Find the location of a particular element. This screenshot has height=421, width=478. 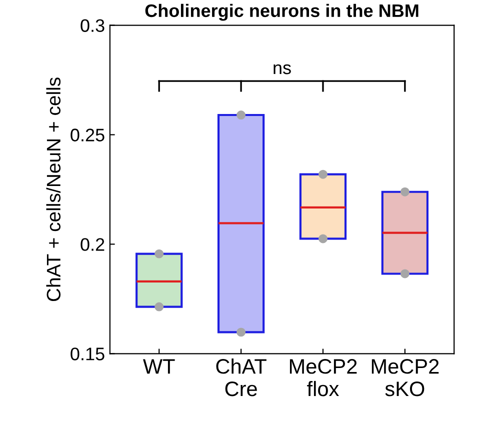

y-axis-title: ChAT + cells/NeuN + cells is located at coordinates (53, 190).